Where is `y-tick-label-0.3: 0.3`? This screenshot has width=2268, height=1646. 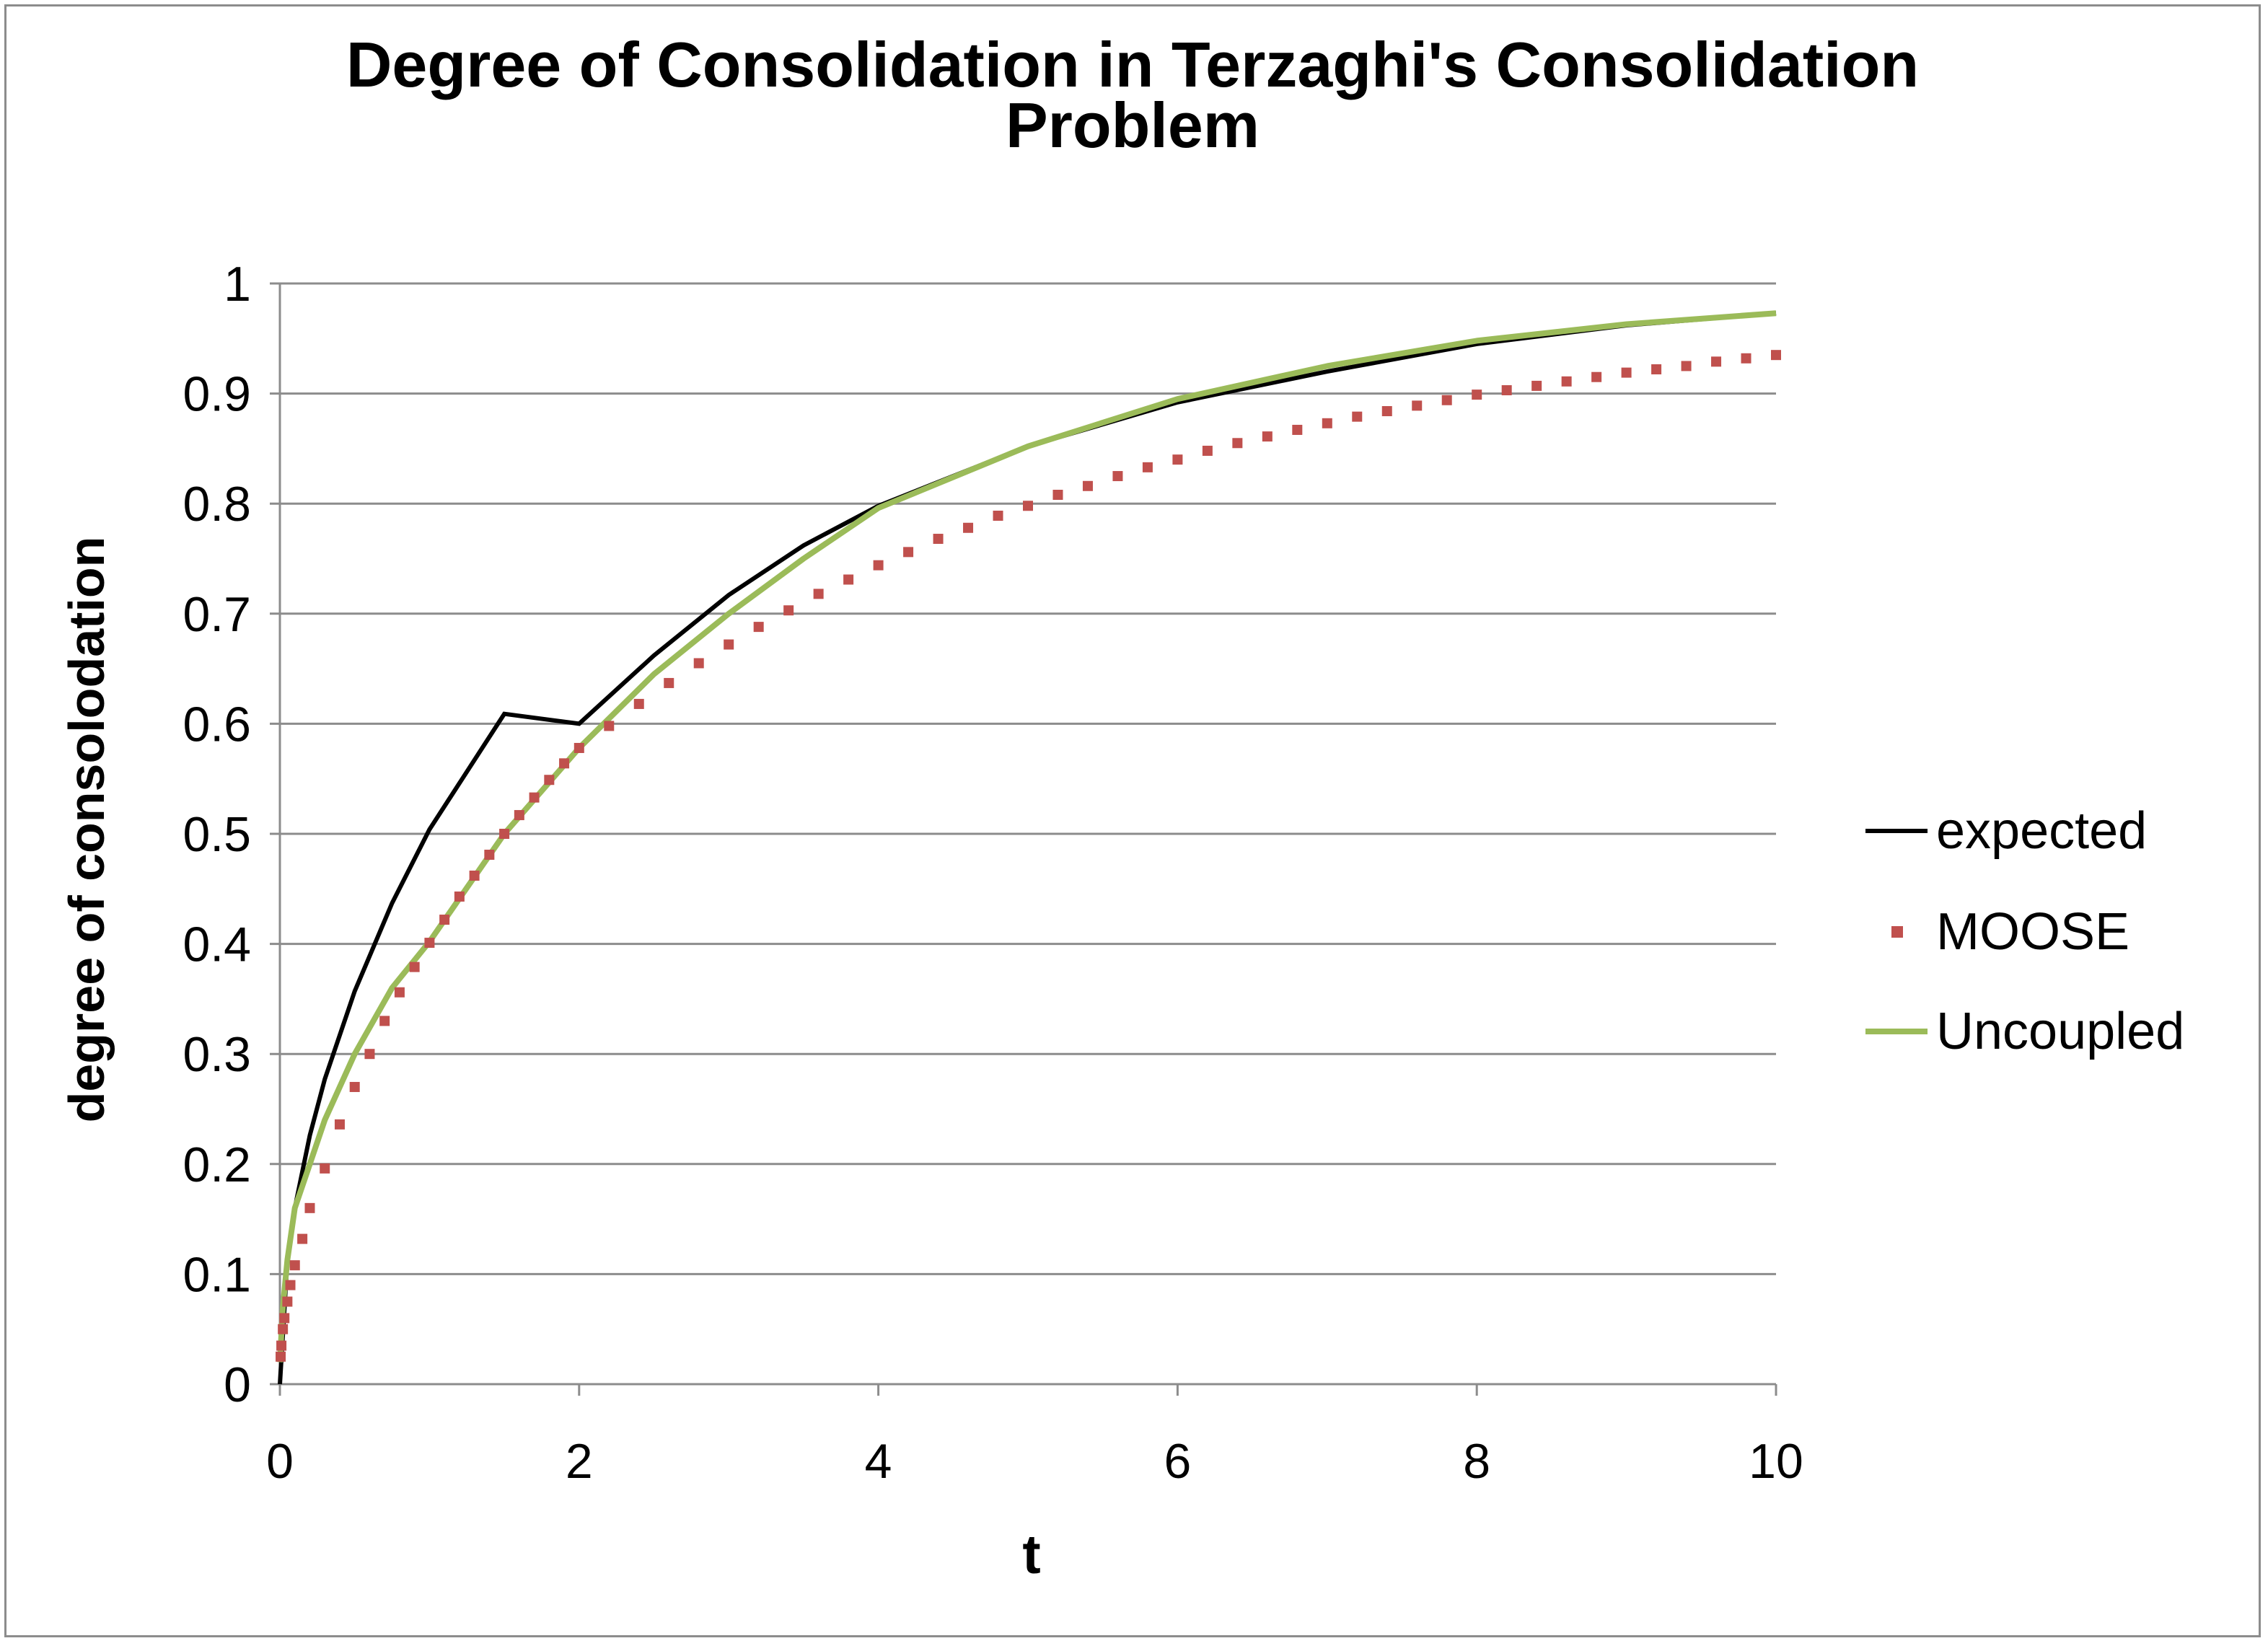 y-tick-label-0.3: 0.3 is located at coordinates (217, 1054).